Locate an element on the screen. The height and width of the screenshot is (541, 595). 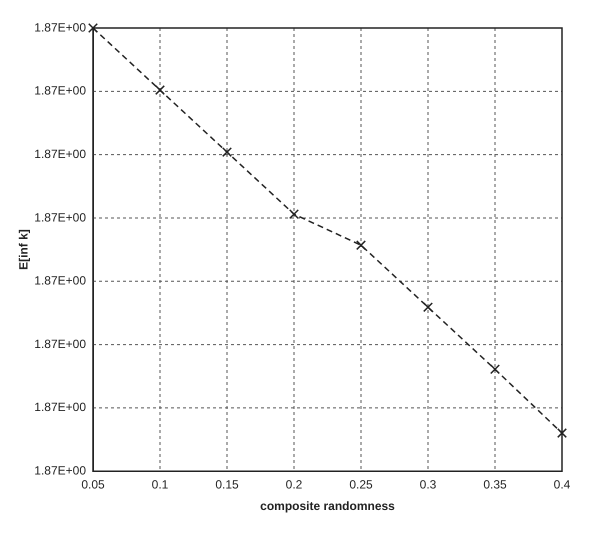
x-tick-label: 0.15 is located at coordinates (227, 485).